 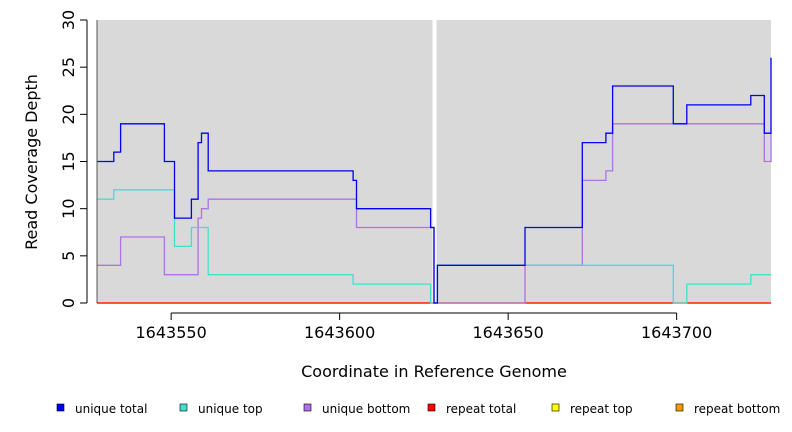 I want to click on gap-marker, so click(x=434, y=161).